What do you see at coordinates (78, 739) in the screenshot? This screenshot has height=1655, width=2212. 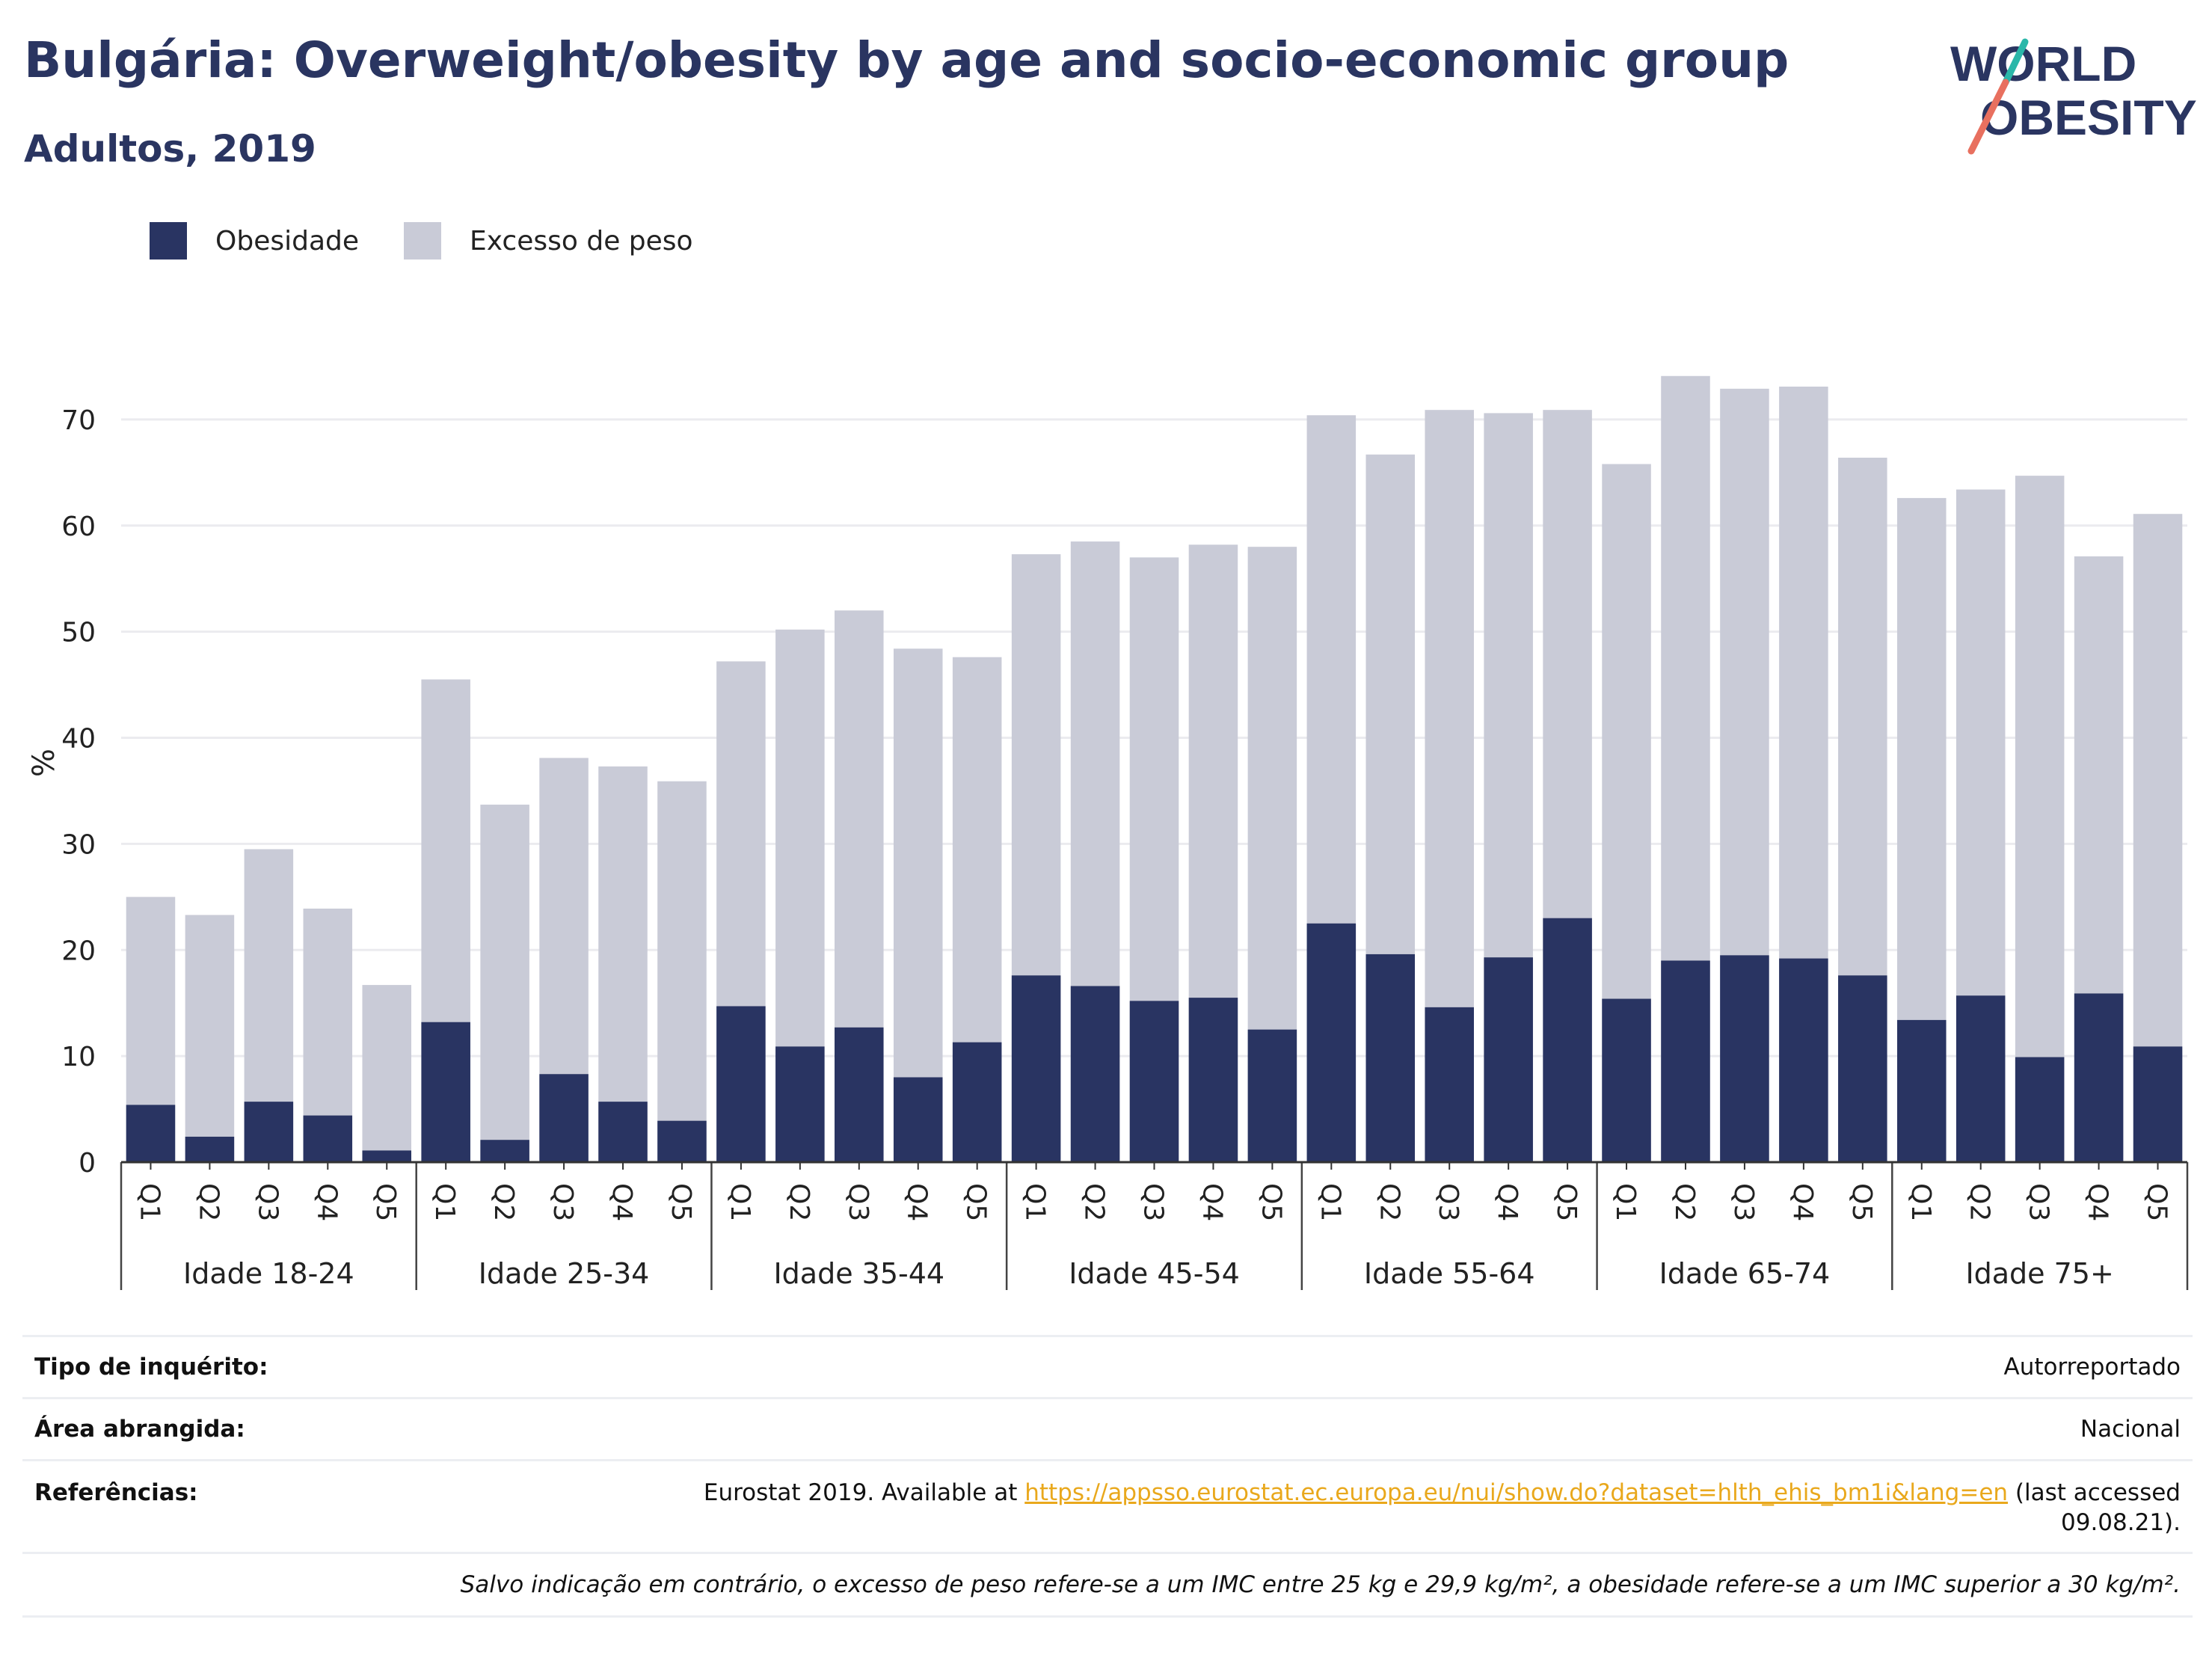 I see `y-tick-label: 40` at bounding box center [78, 739].